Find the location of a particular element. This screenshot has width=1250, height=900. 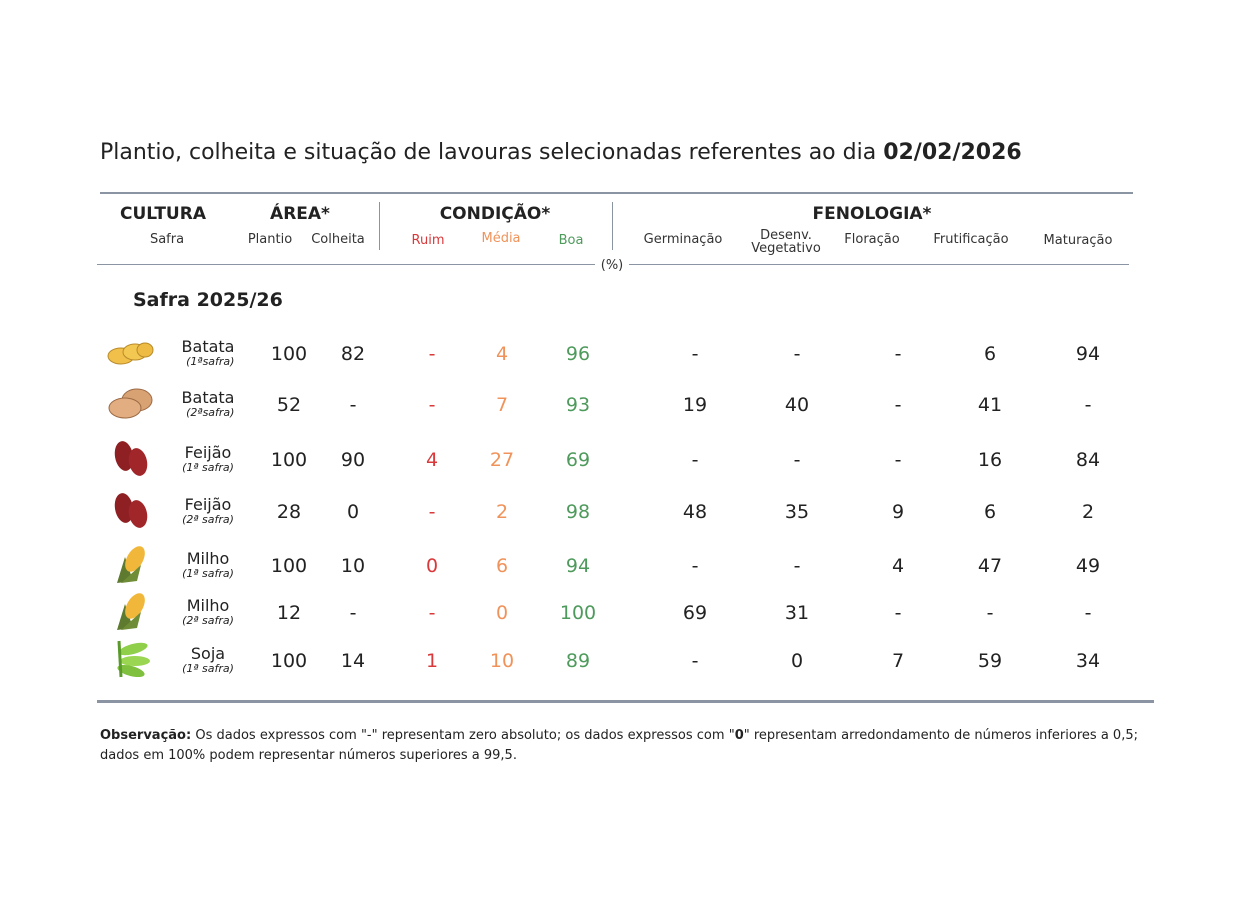

cell-germinacao: 69 is located at coordinates (695, 613).